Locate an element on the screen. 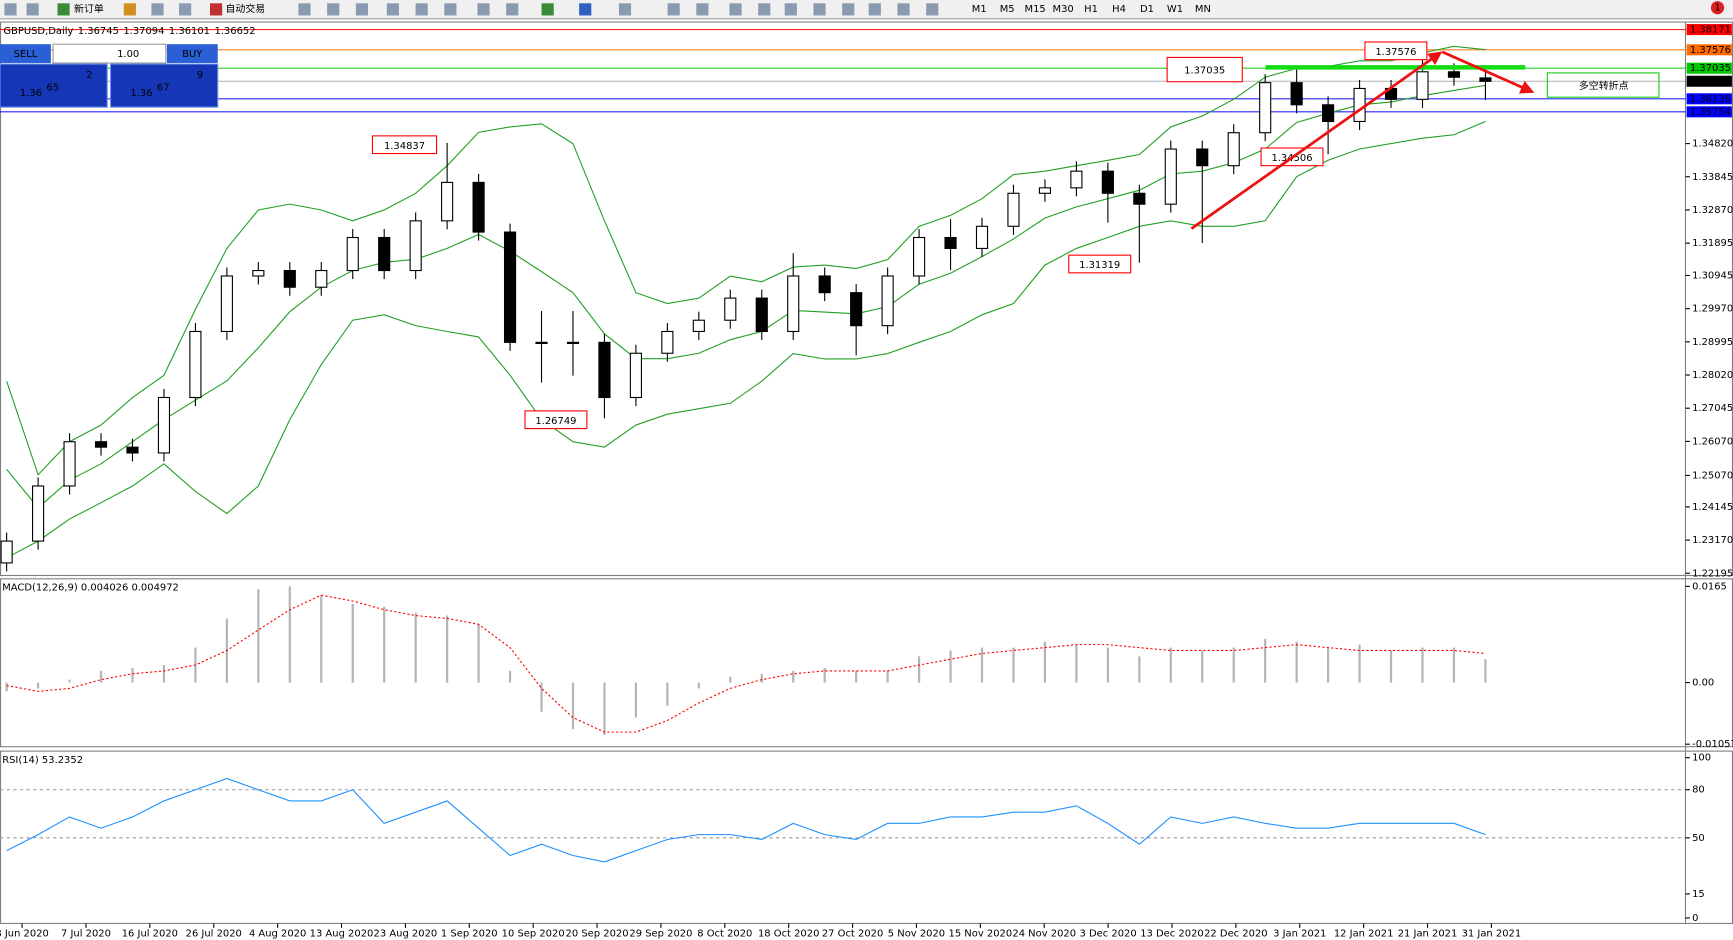 The image size is (1733, 940). x-tick-label: 10 Sep 2020 is located at coordinates (533, 933).